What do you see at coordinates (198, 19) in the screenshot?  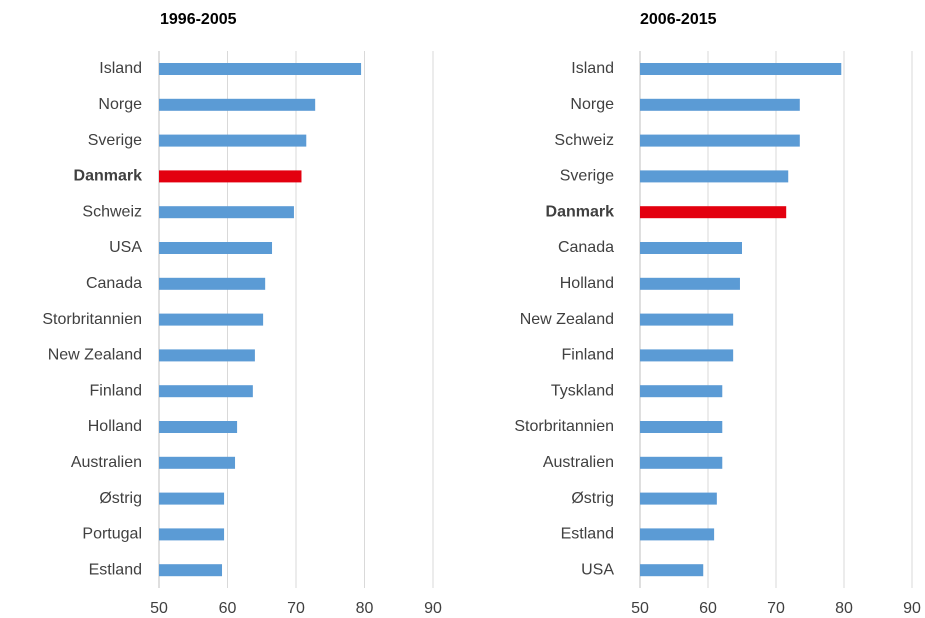 I see `chart-title: 1996-2005` at bounding box center [198, 19].